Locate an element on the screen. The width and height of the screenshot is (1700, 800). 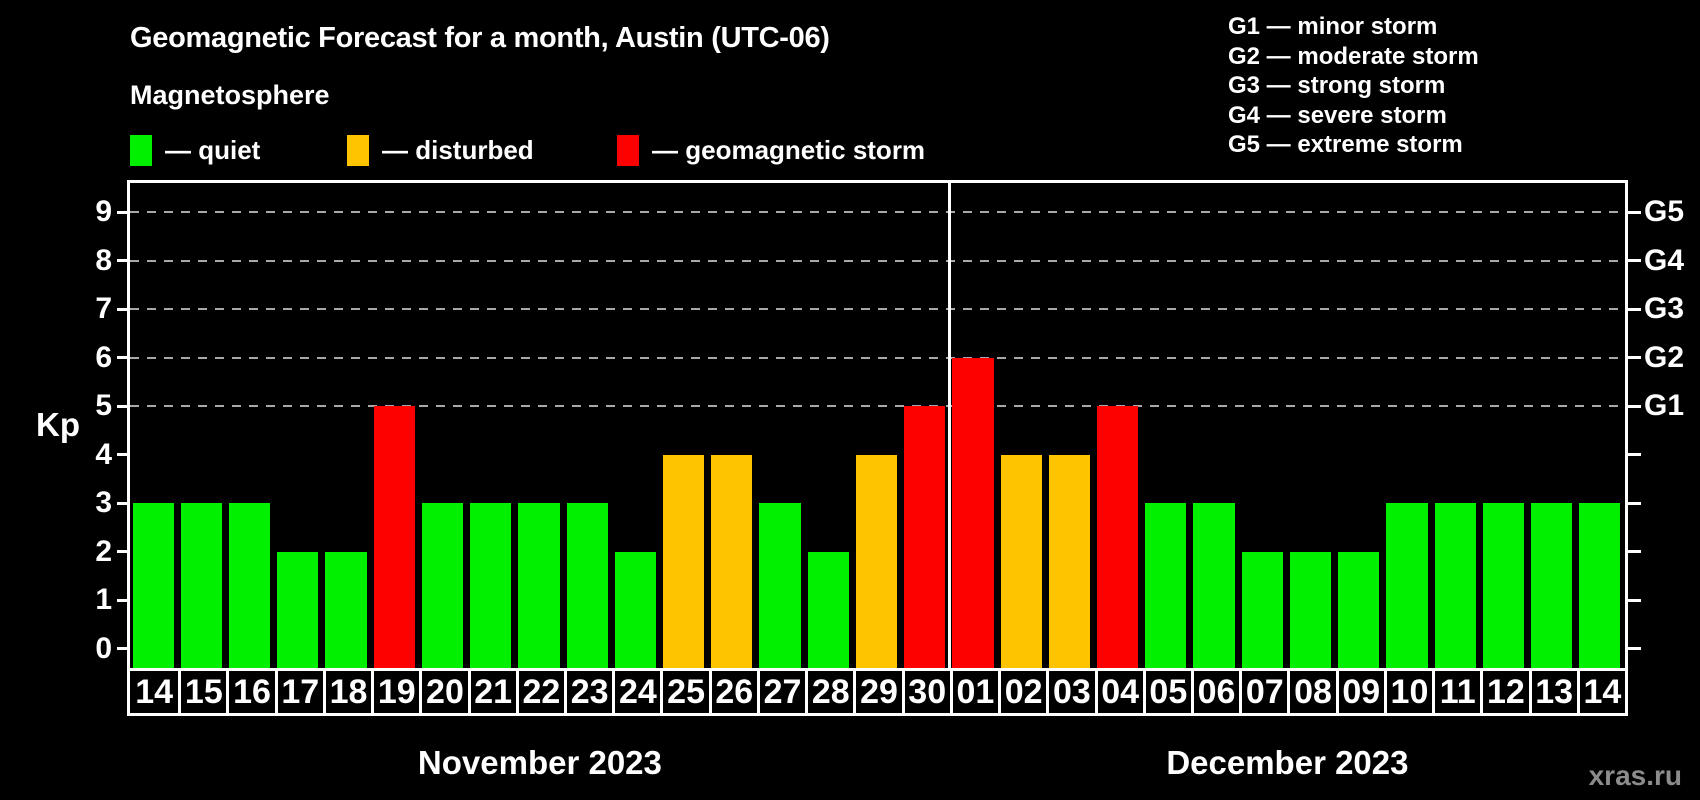
quiet-color-swatch is located at coordinates (141, 150).